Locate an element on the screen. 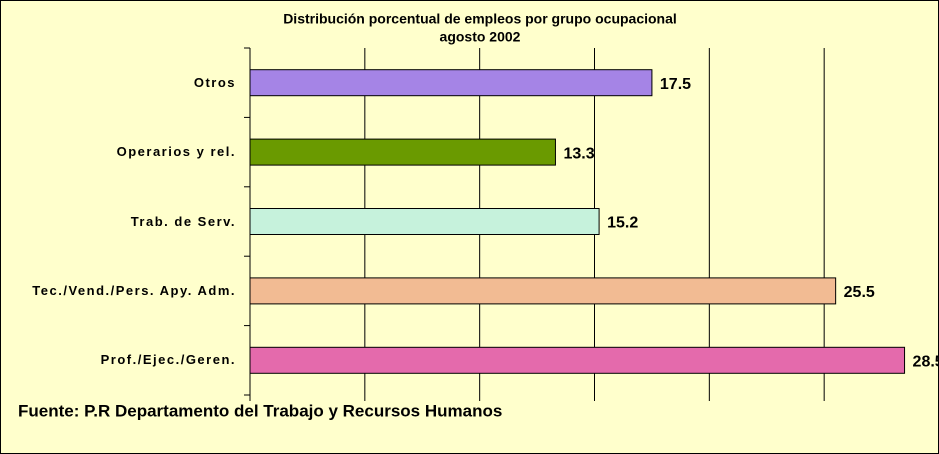 The image size is (939, 454). value-label: 15.2 is located at coordinates (622, 223).